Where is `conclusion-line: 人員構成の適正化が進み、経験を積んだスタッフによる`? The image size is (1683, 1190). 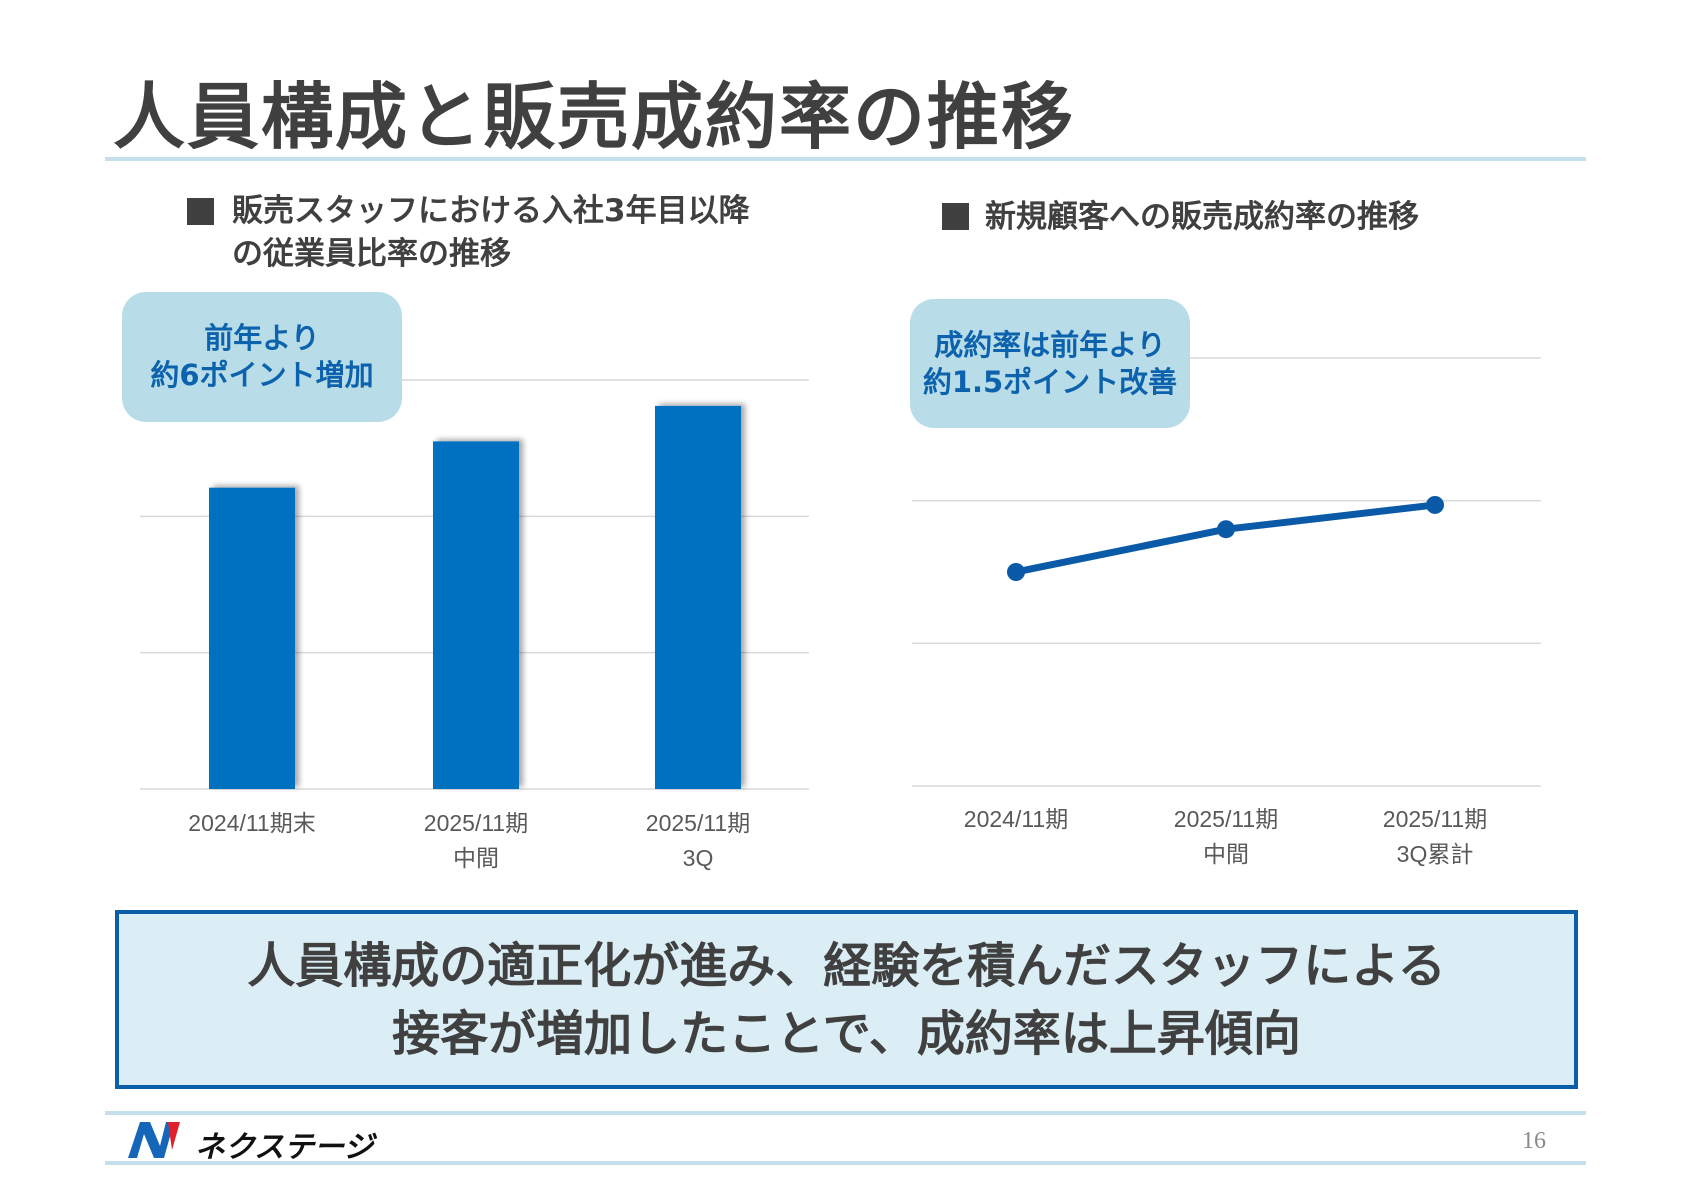
conclusion-line: 人員構成の適正化が進み、経験を積んだスタッフによる is located at coordinates (846, 965).